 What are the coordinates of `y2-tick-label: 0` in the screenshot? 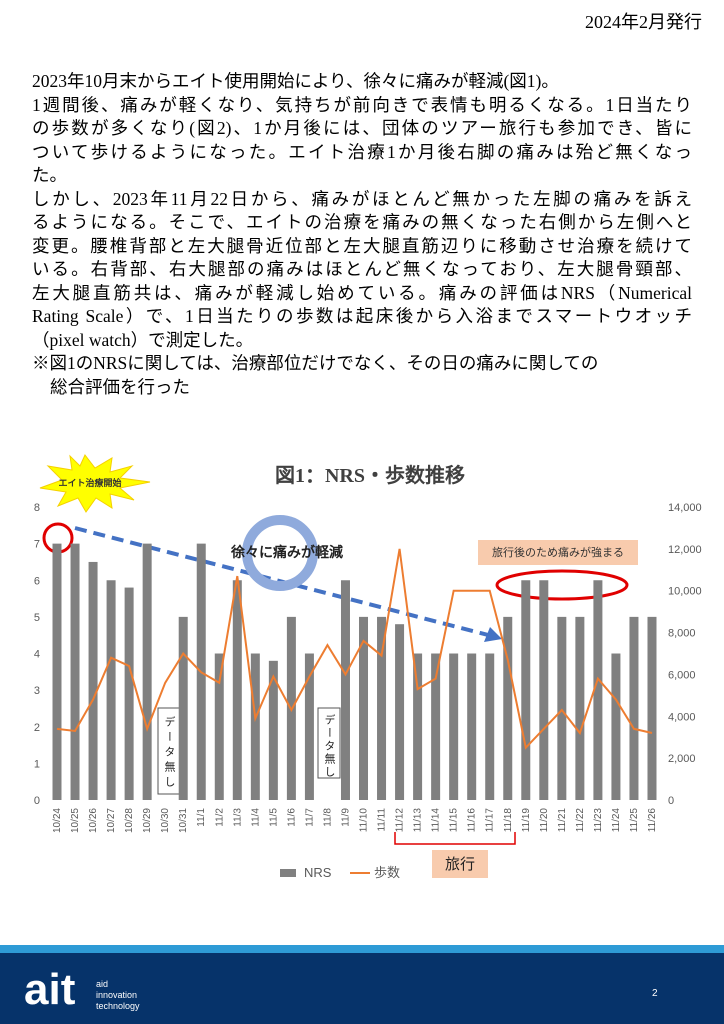 It's located at (671, 801).